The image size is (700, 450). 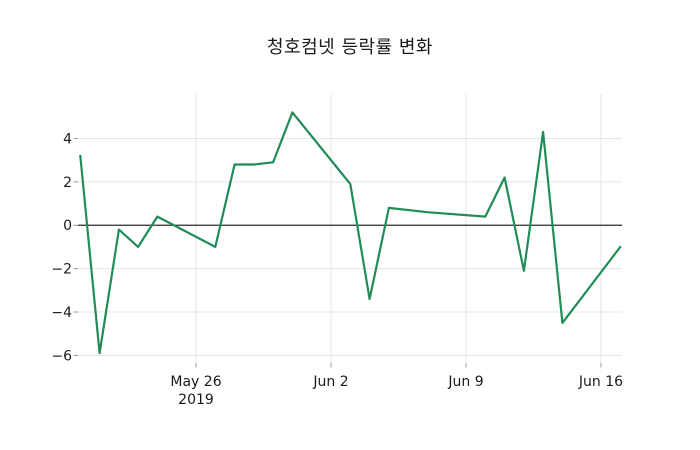 I want to click on x-tick-label: Jun 16, so click(x=600, y=382).